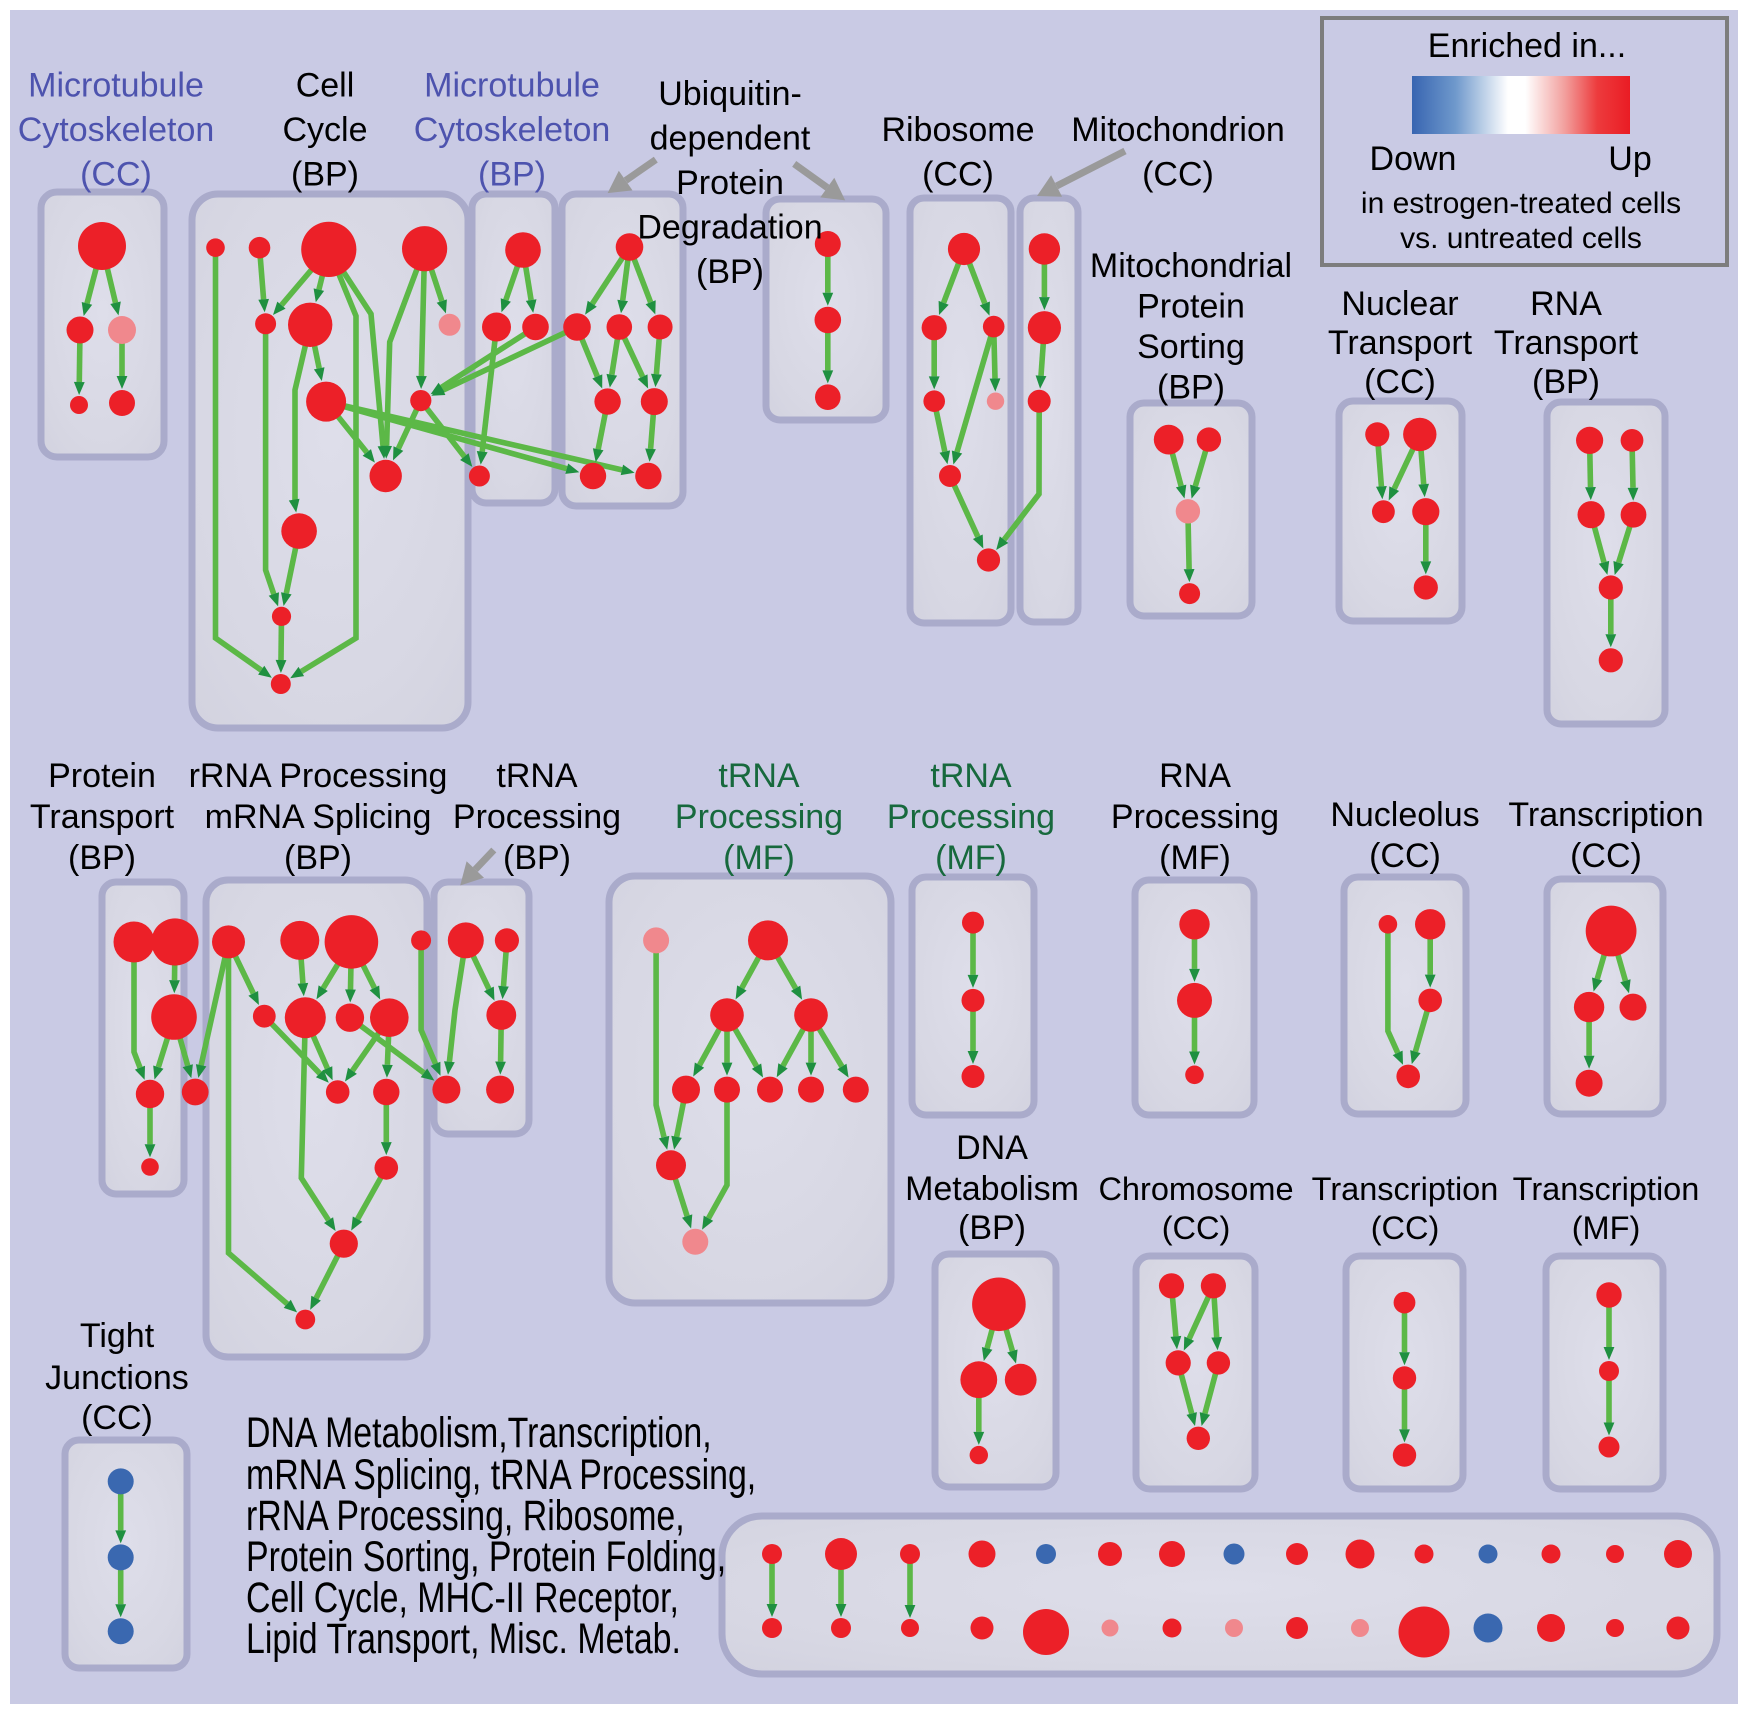  What do you see at coordinates (1191, 347) in the screenshot?
I see `svg-text: Sorting` at bounding box center [1191, 347].